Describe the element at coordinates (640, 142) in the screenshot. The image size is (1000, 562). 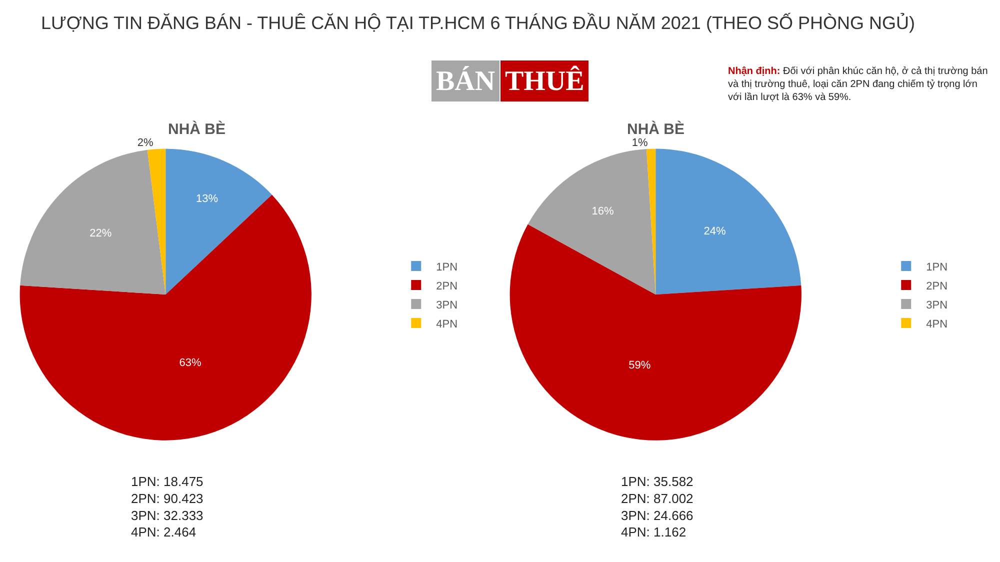
I see `data-label: 1%` at that location.